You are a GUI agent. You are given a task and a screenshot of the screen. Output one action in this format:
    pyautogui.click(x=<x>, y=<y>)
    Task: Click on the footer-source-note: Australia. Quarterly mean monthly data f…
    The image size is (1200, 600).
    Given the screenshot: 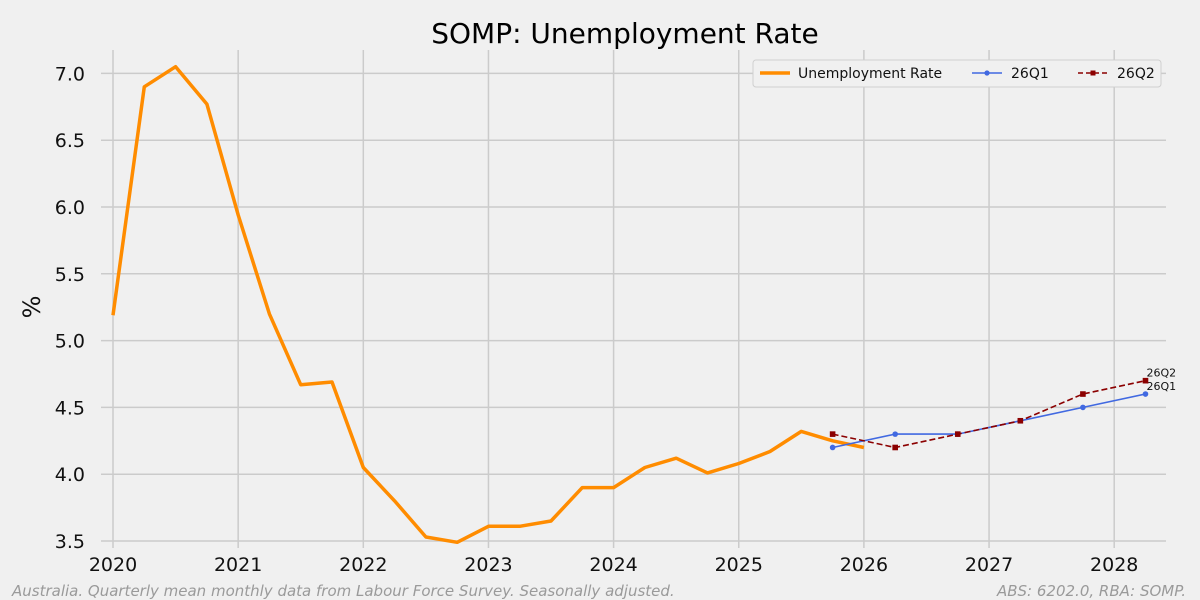 What is the action you would take?
    pyautogui.click(x=343, y=591)
    